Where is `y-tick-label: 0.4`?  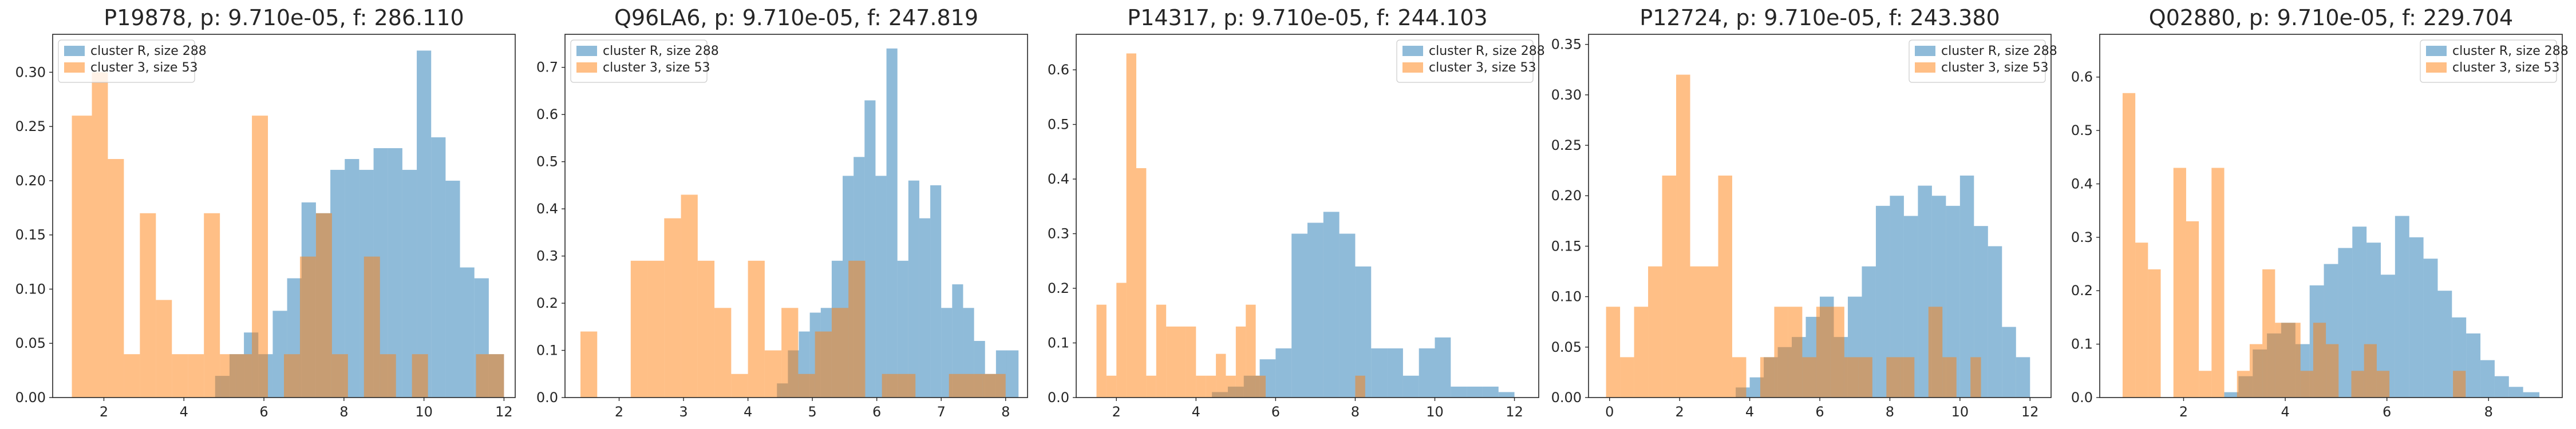
y-tick-label: 0.4 is located at coordinates (547, 209).